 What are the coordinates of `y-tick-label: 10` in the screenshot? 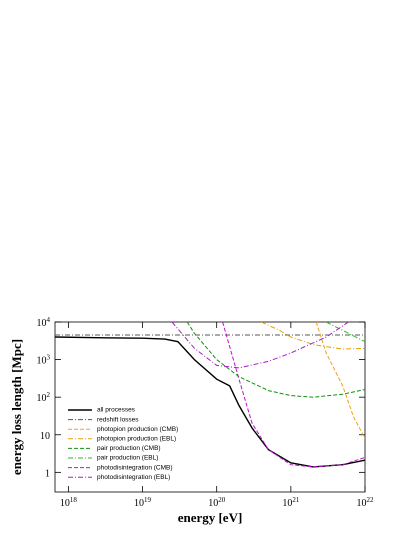 It's located at (45, 436).